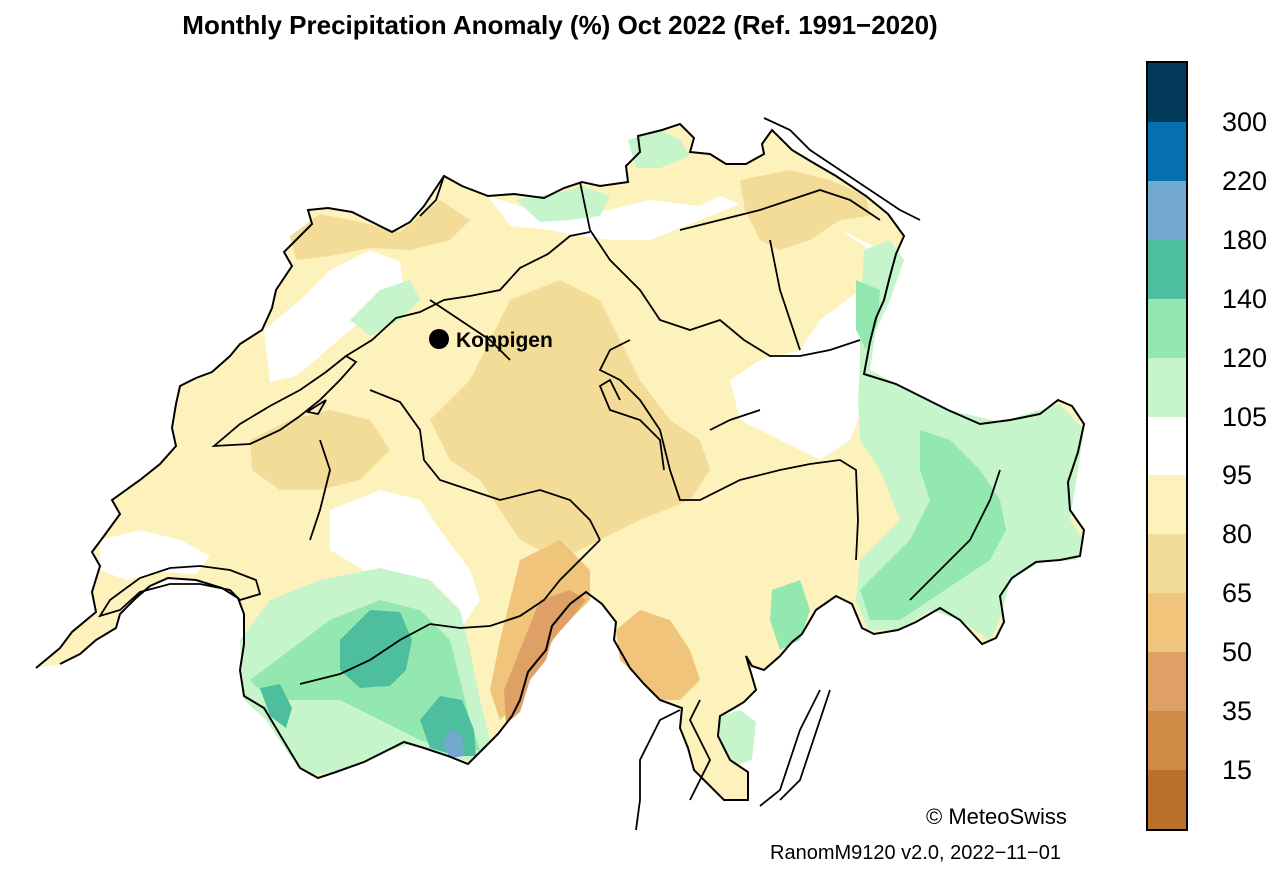 Image resolution: width=1280 pixels, height=876 pixels. I want to click on wet-zone-graubunden-core, so click(933, 525).